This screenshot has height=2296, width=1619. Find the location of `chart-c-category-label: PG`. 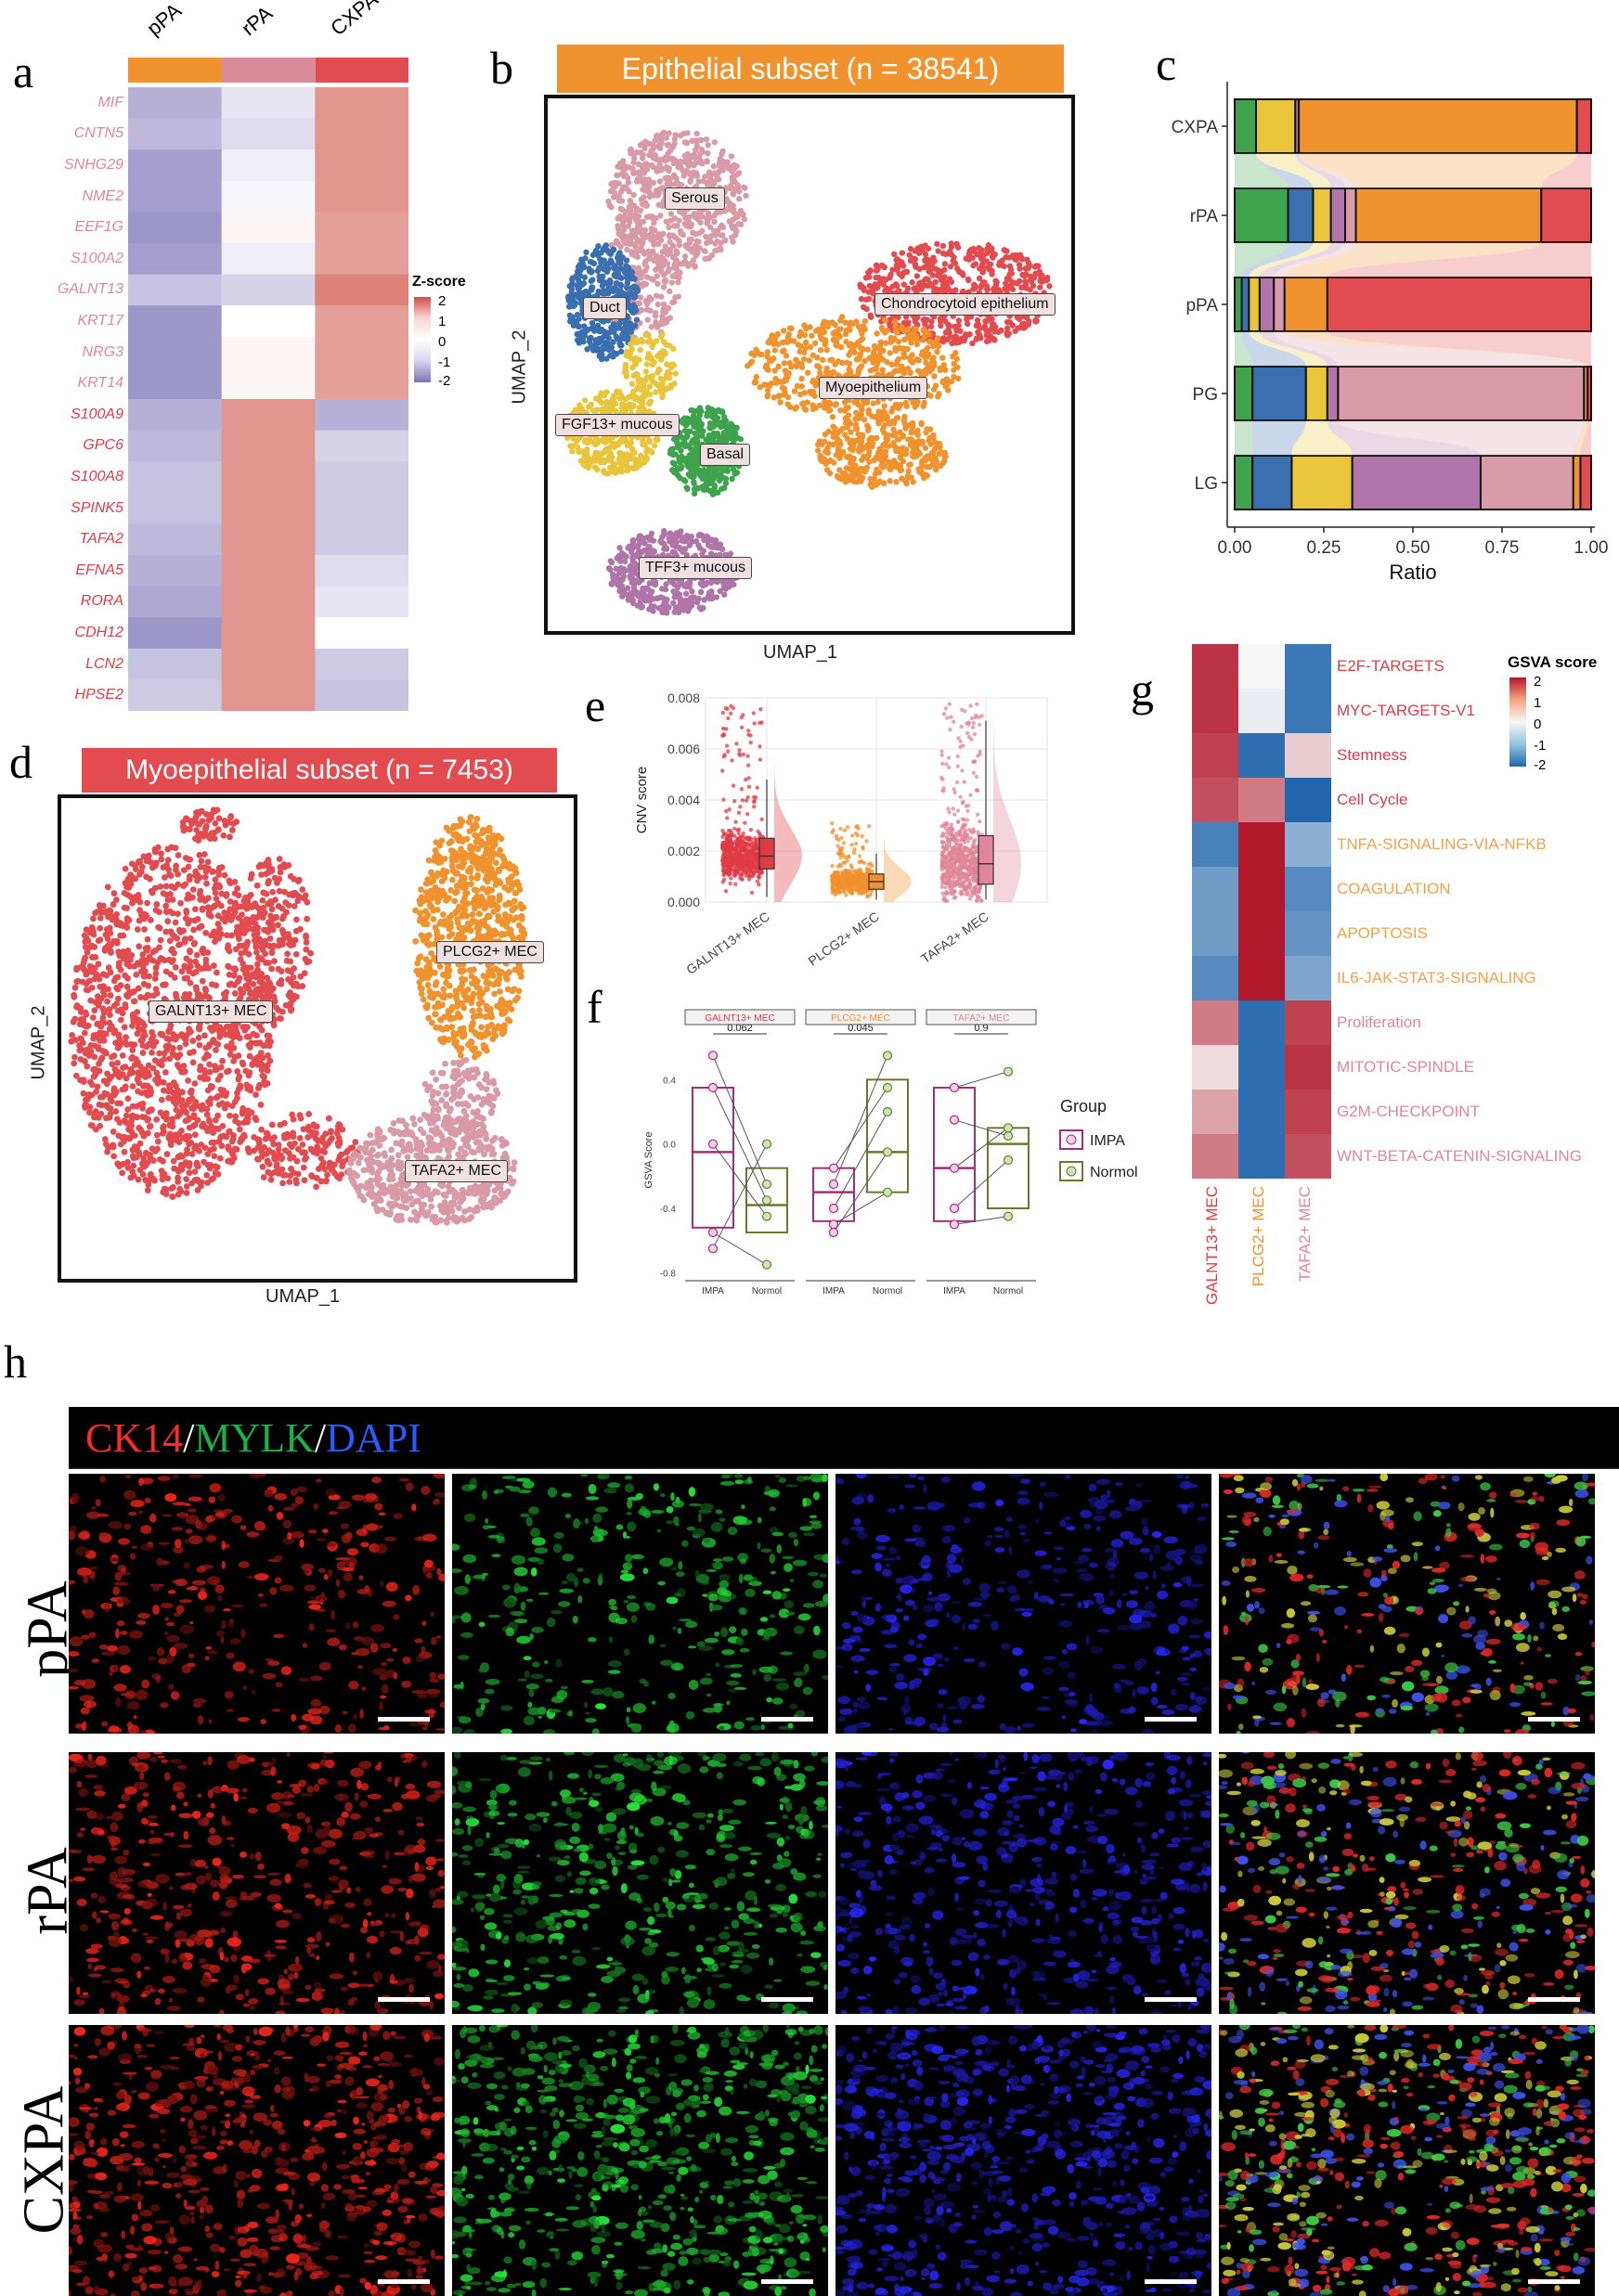

chart-c-category-label: PG is located at coordinates (1205, 395).